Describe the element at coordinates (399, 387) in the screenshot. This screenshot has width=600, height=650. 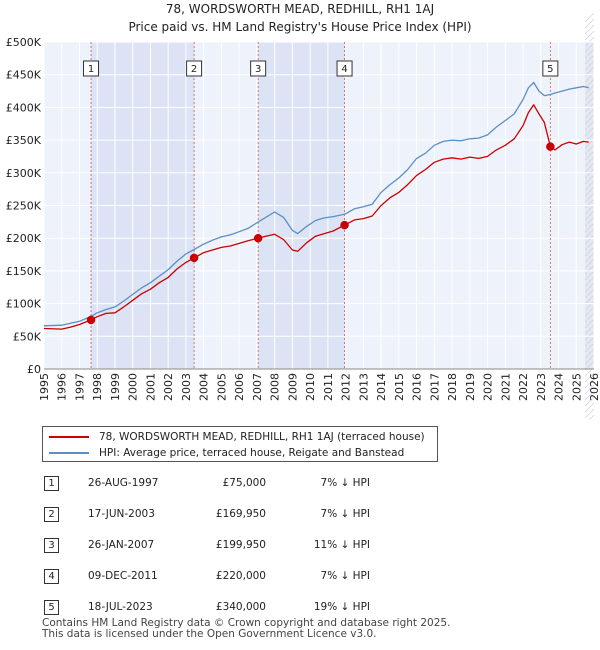
I see `x-tick-label: 2015` at that location.